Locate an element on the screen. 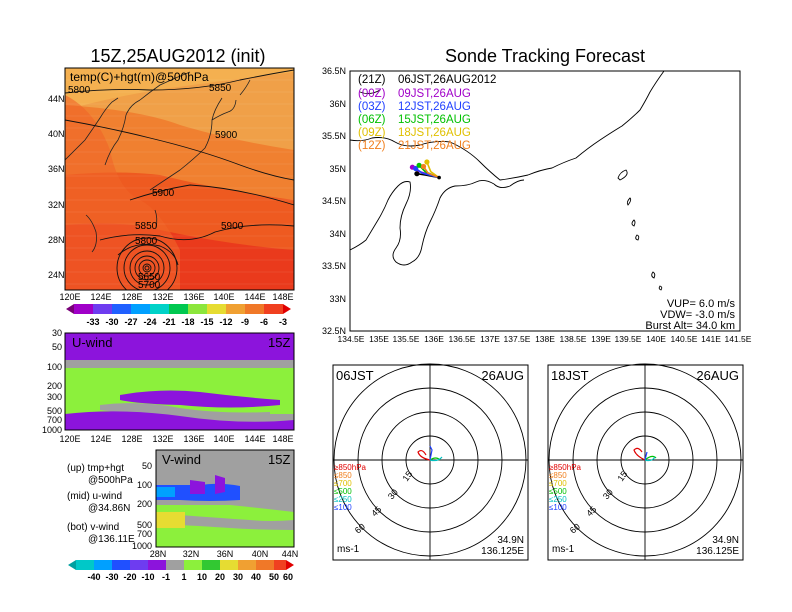 The height and width of the screenshot is (612, 792). lat-tick: 44N is located at coordinates (290, 554).